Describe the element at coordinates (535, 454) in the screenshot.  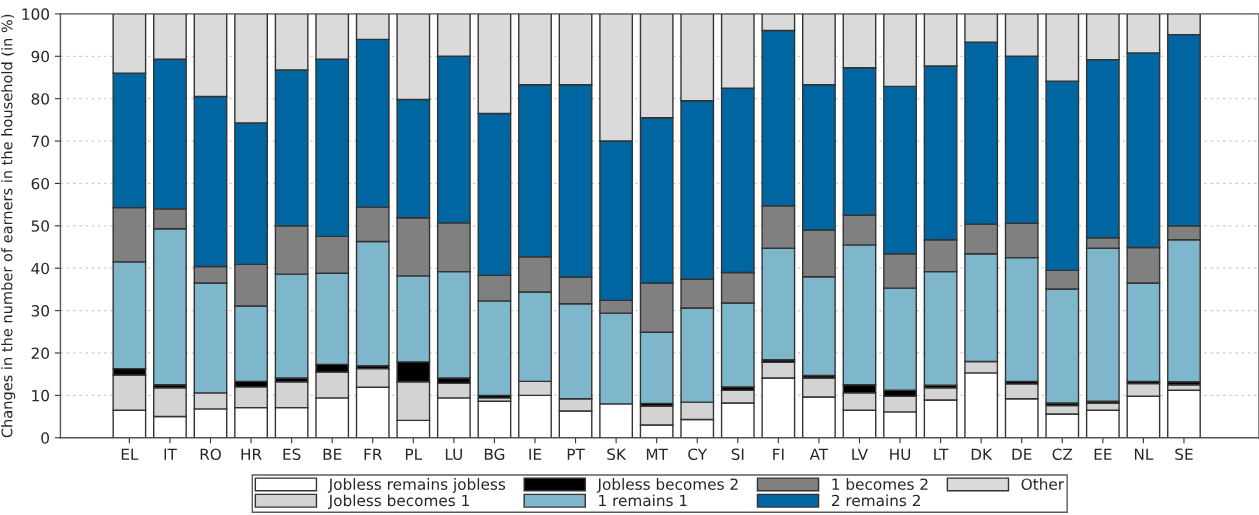
I see `x-tick-label: IE` at that location.